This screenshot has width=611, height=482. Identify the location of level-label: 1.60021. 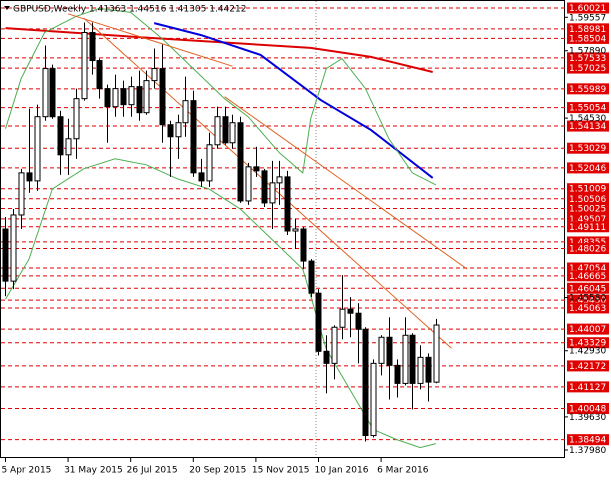
(587, 9).